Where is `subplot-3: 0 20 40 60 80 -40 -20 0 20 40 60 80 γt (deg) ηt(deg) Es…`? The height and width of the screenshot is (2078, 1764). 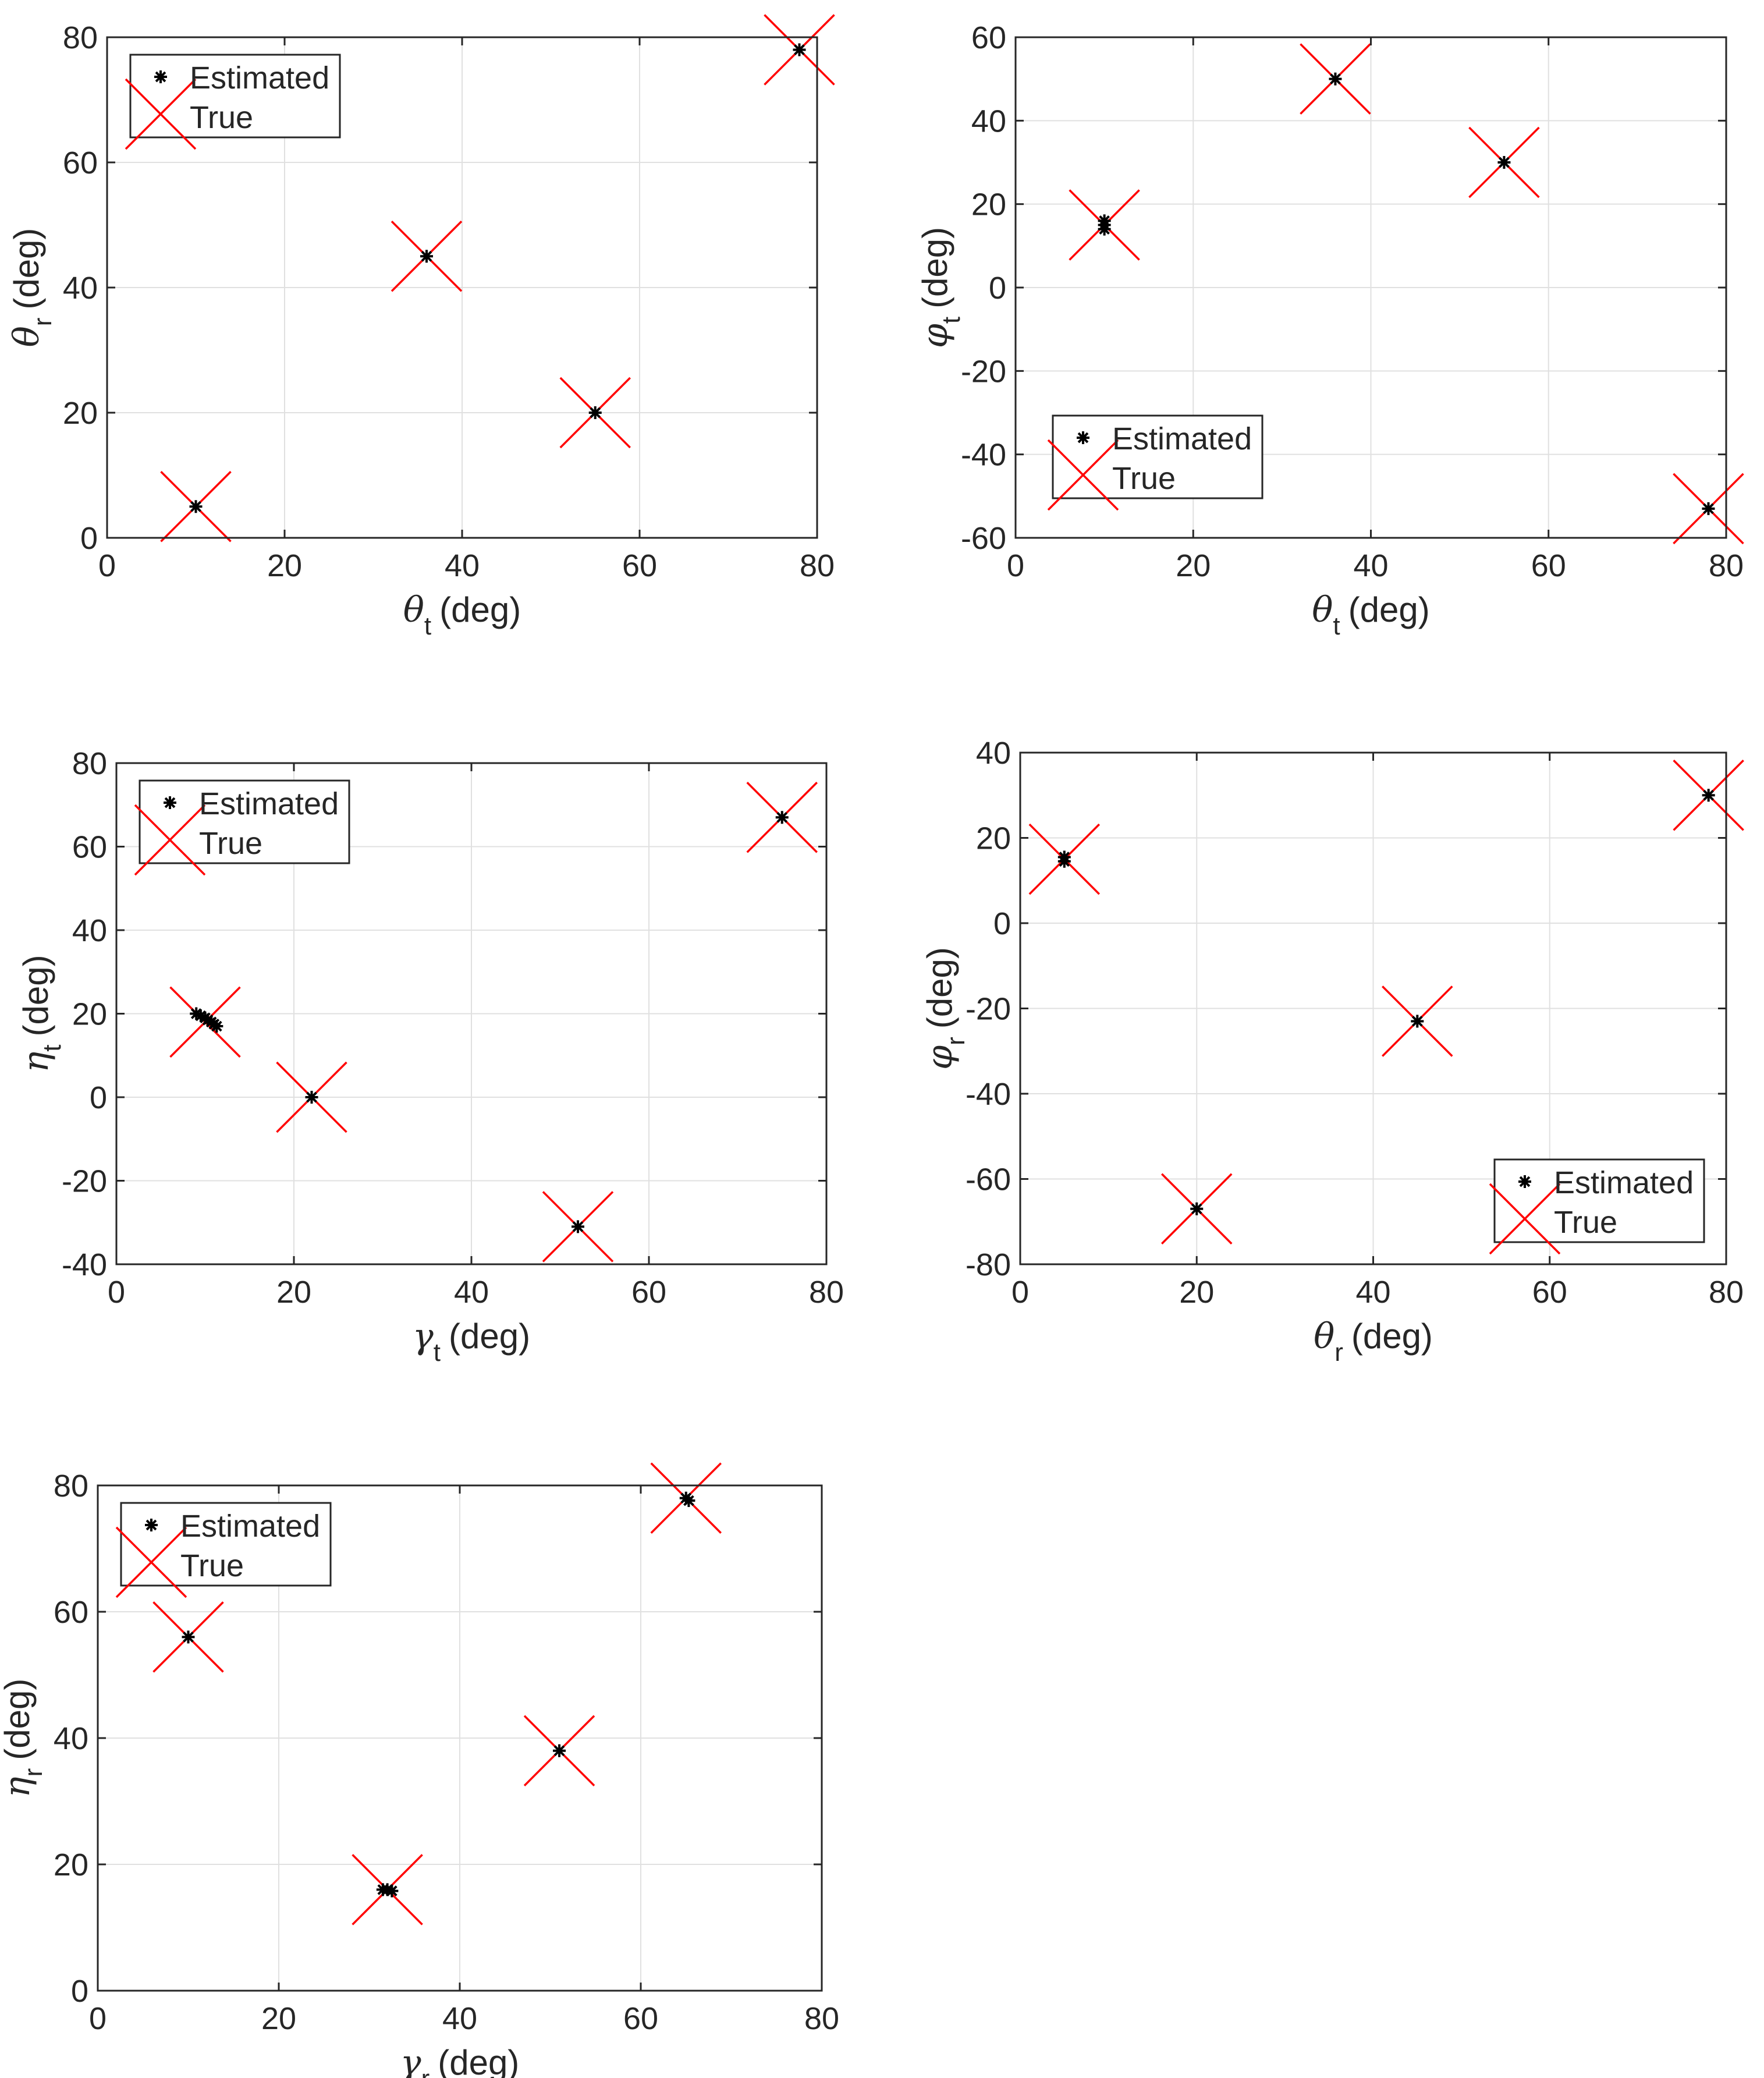
subplot-3: 0 20 40 60 80 -40 -20 0 20 40 60 80 γt (deg) ηt(deg) Es… is located at coordinates (430, 1057).